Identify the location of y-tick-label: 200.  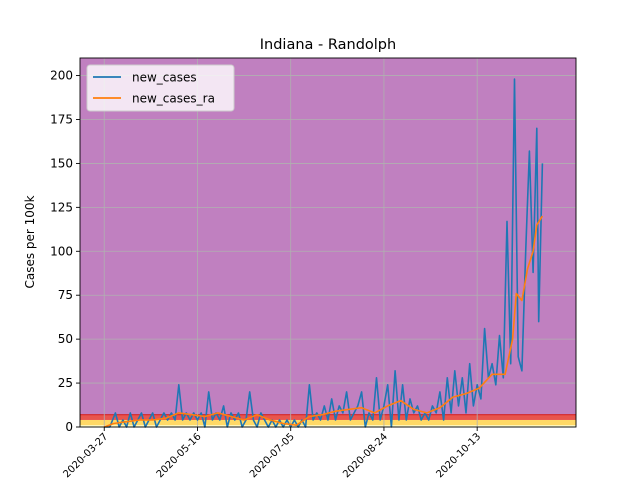
(61, 76).